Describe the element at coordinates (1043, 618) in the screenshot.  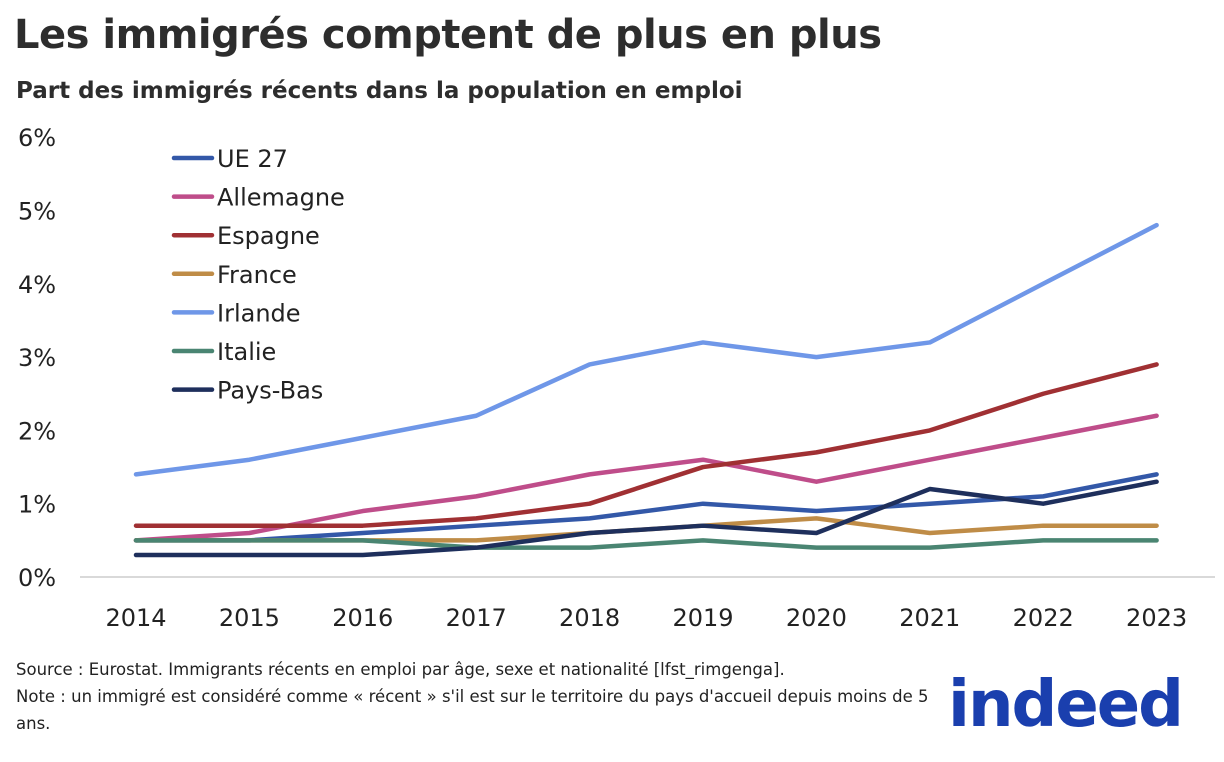
I see `x-tick-label: 2022` at that location.